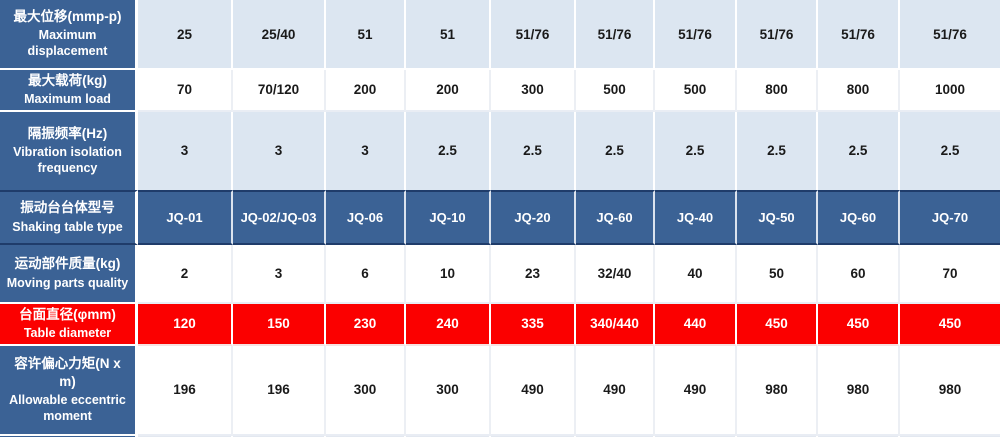  What do you see at coordinates (67, 134) in the screenshot?
I see `row-header-zh: 隔振频率(Hz)` at bounding box center [67, 134].